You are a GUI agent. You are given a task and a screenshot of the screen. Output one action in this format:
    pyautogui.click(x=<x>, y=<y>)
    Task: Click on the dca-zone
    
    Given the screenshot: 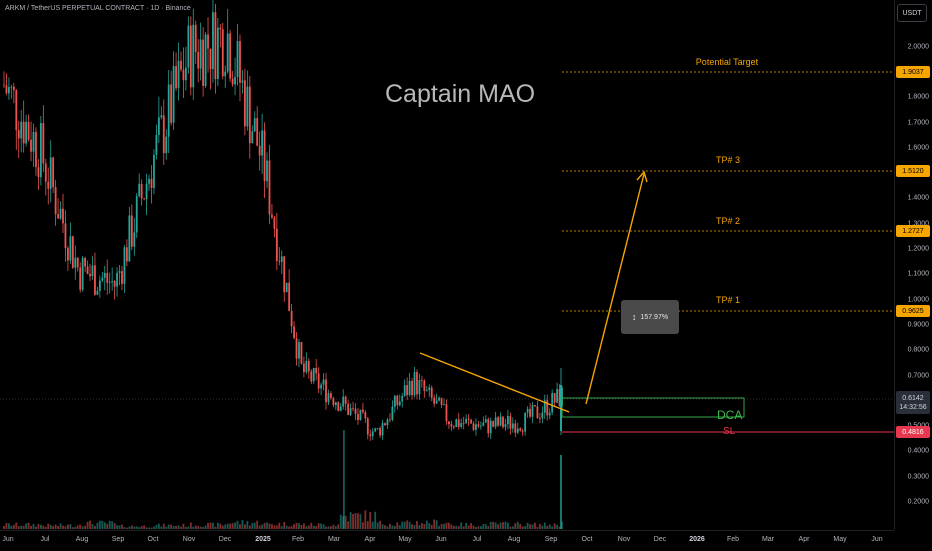 What is the action you would take?
    pyautogui.click(x=653, y=407)
    